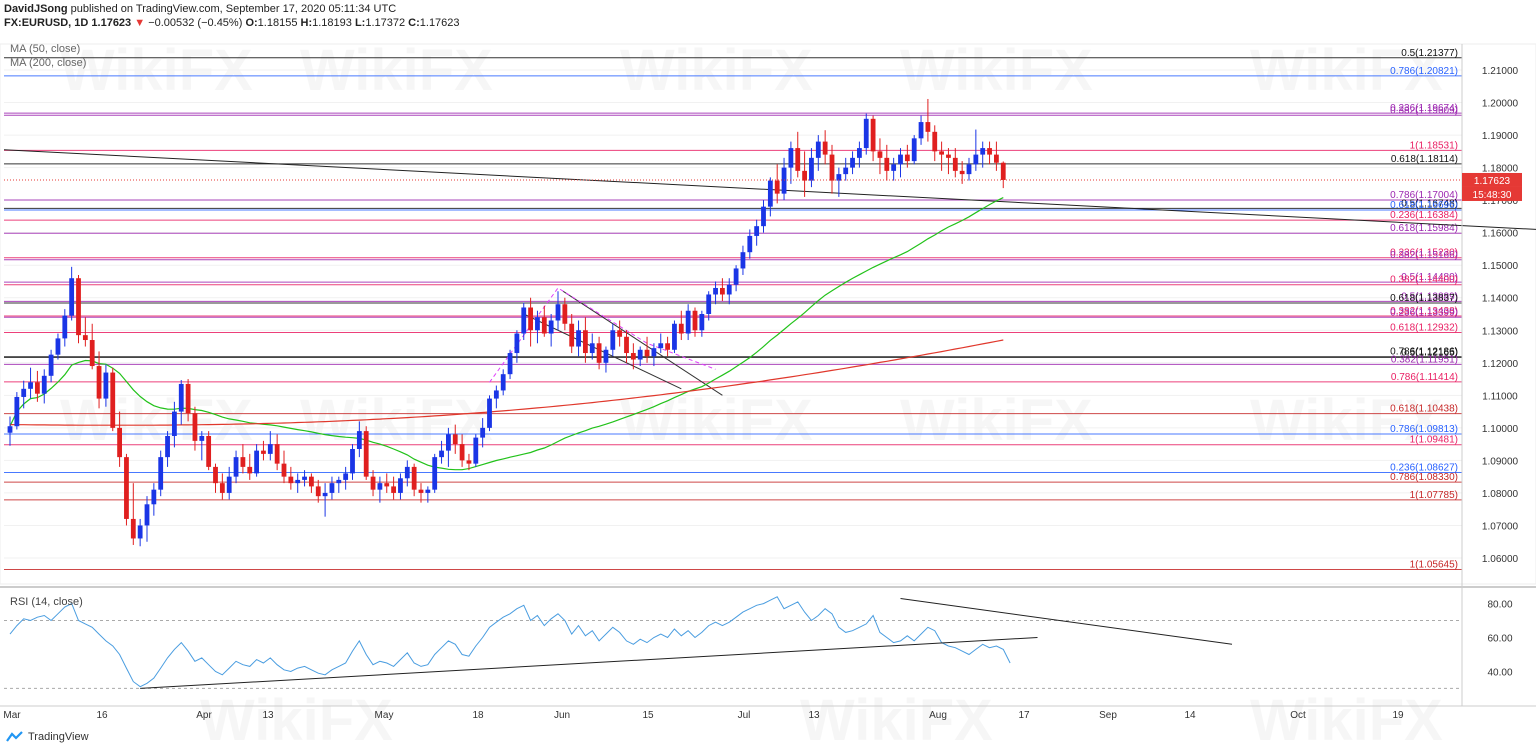  Describe the element at coordinates (46, 602) in the screenshot. I see `rsi-legend: RSI (14, close)` at that location.